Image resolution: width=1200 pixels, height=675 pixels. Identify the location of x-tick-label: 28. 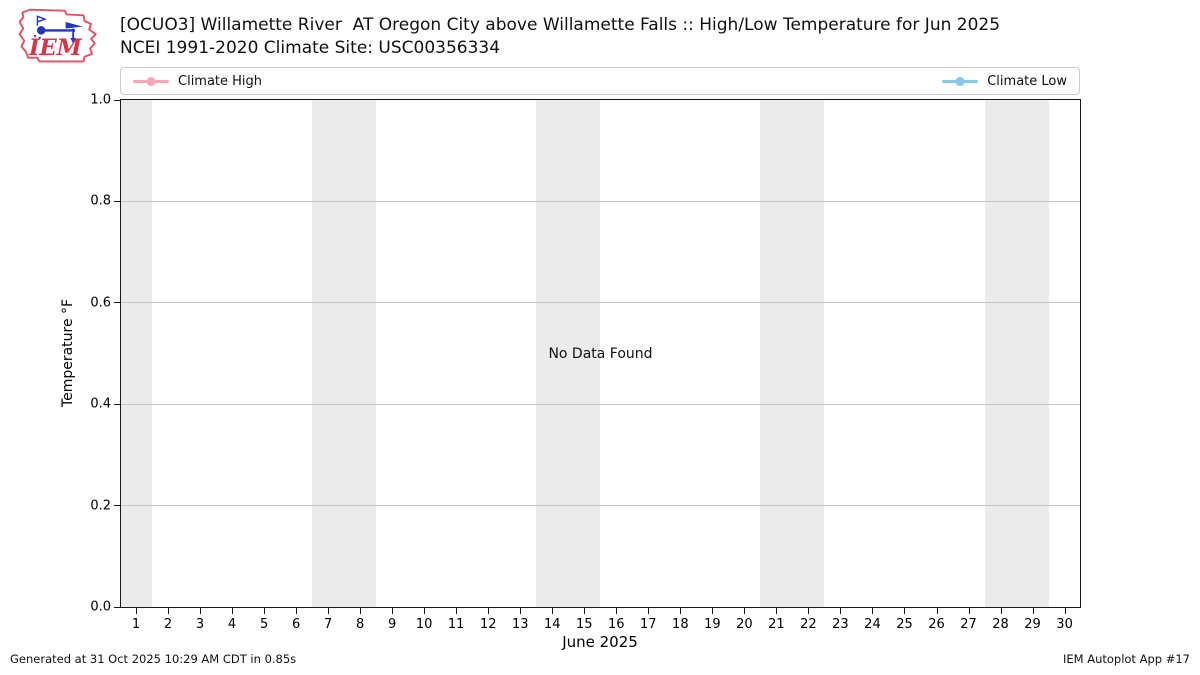
(1000, 624).